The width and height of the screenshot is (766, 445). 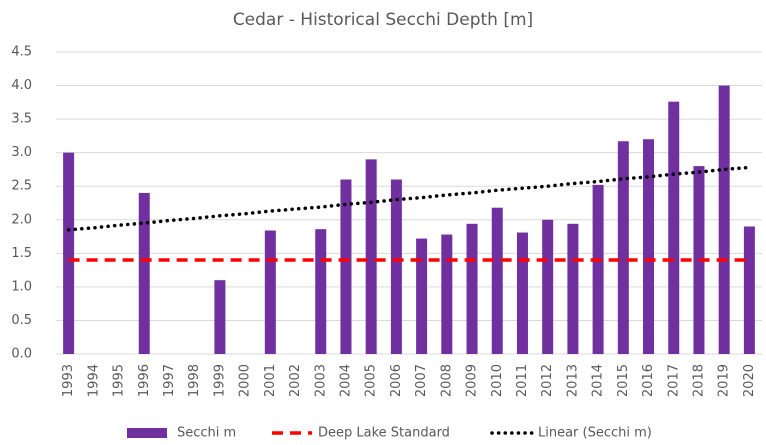 What do you see at coordinates (384, 433) in the screenshot?
I see `legend-label: Deep Lake Standard` at bounding box center [384, 433].